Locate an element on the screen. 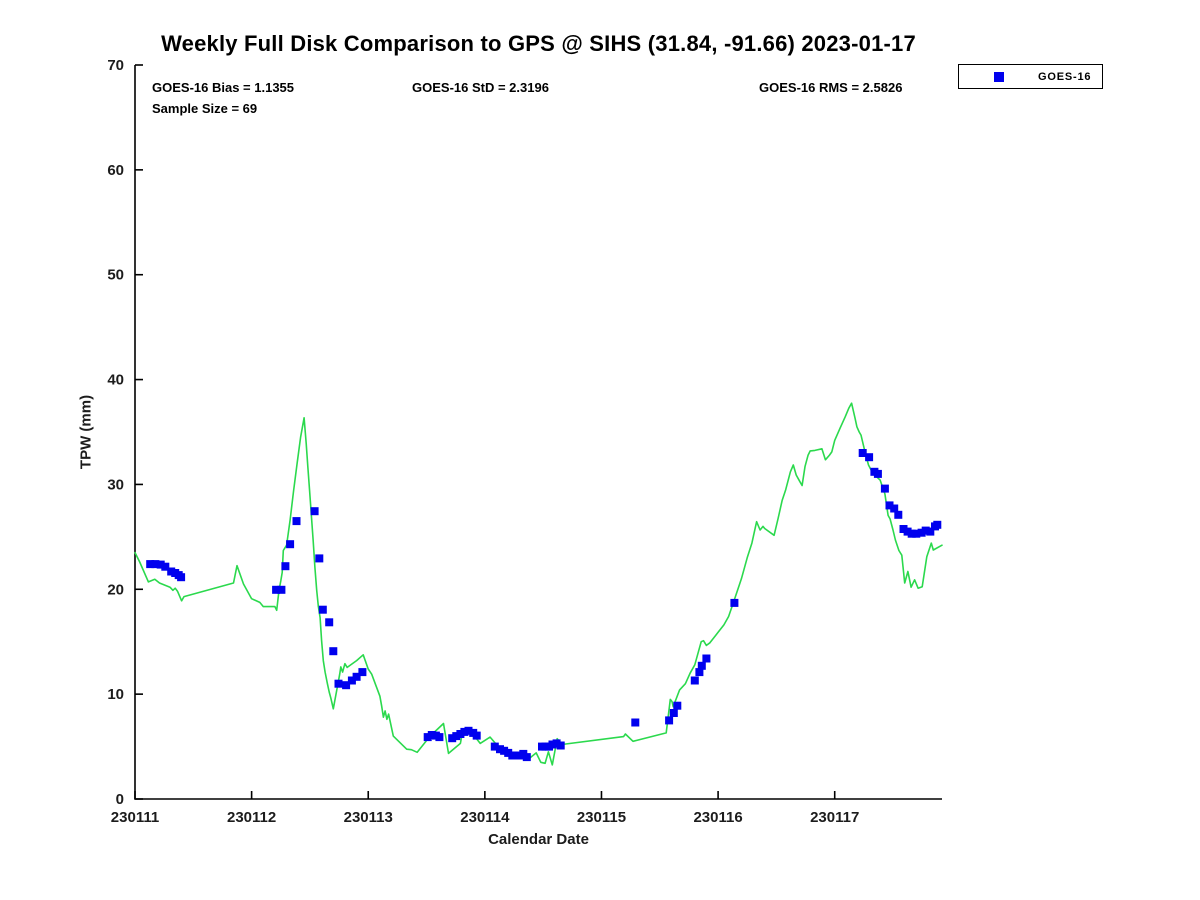  legend-label: GOES-16 is located at coordinates (1065, 76).